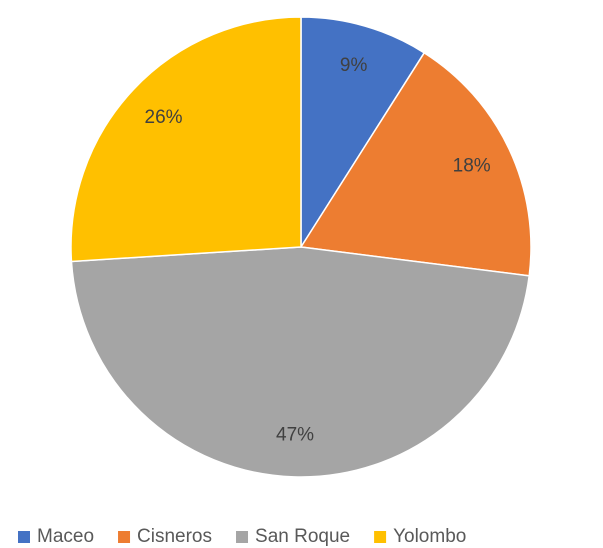 The height and width of the screenshot is (548, 603). What do you see at coordinates (295, 435) in the screenshot?
I see `data-label: 47%` at bounding box center [295, 435].